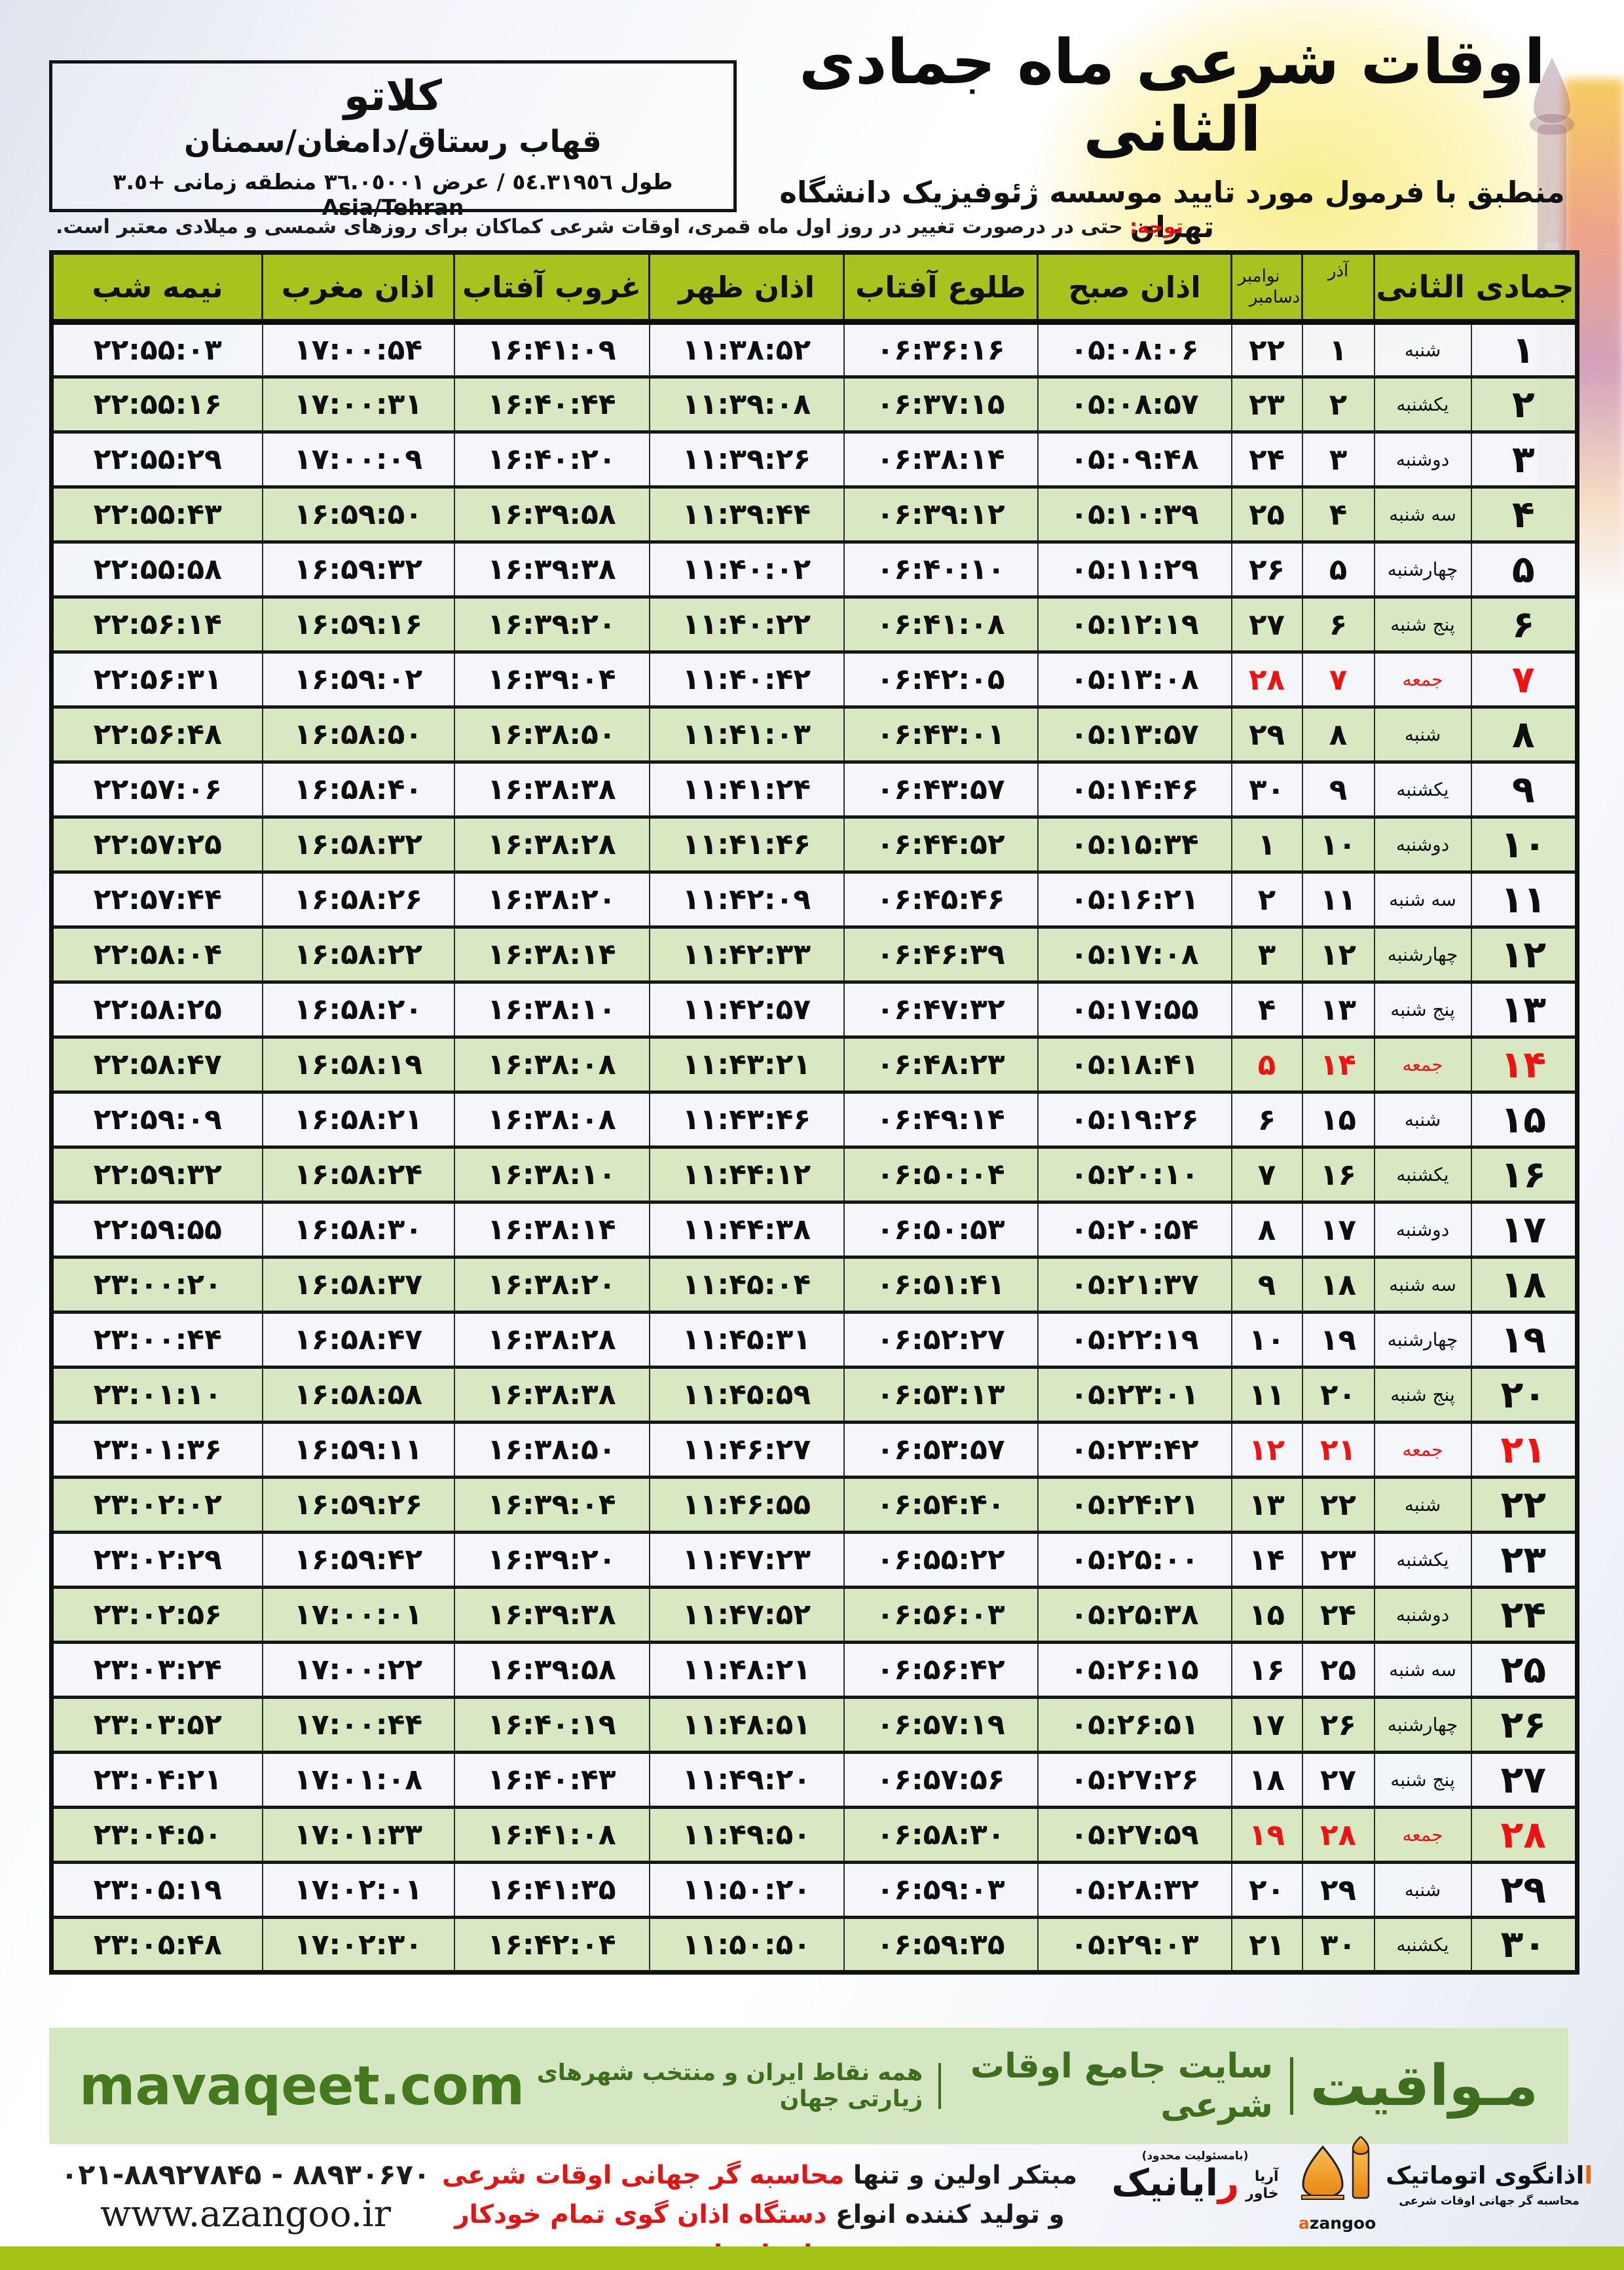 The height and width of the screenshot is (2270, 1624). Describe the element at coordinates (1266, 1284) in the screenshot. I see `cell-novdec-day: ۹` at that location.